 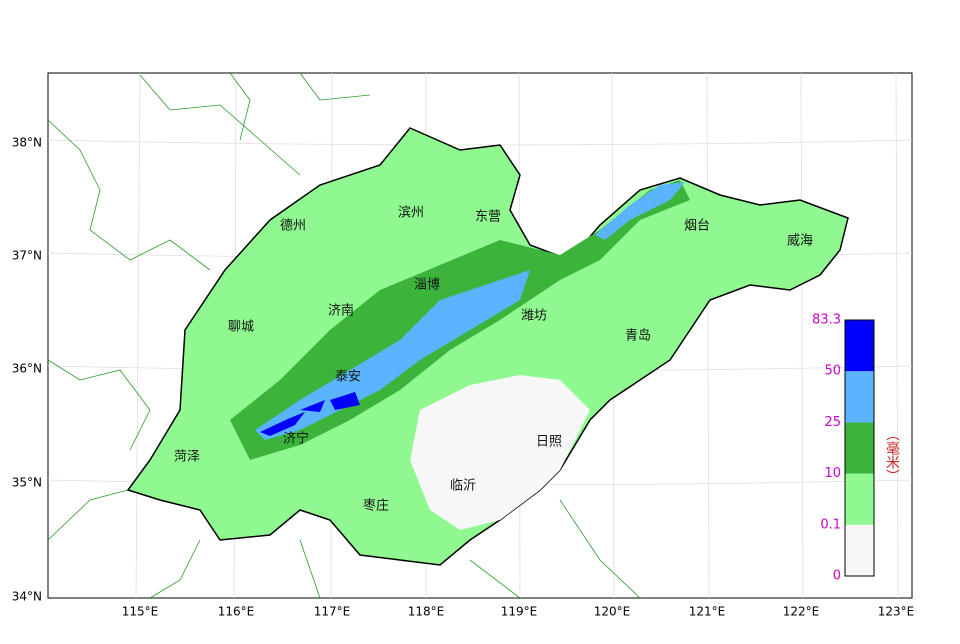 I want to click on city-label: 菏泽, so click(x=187, y=457).